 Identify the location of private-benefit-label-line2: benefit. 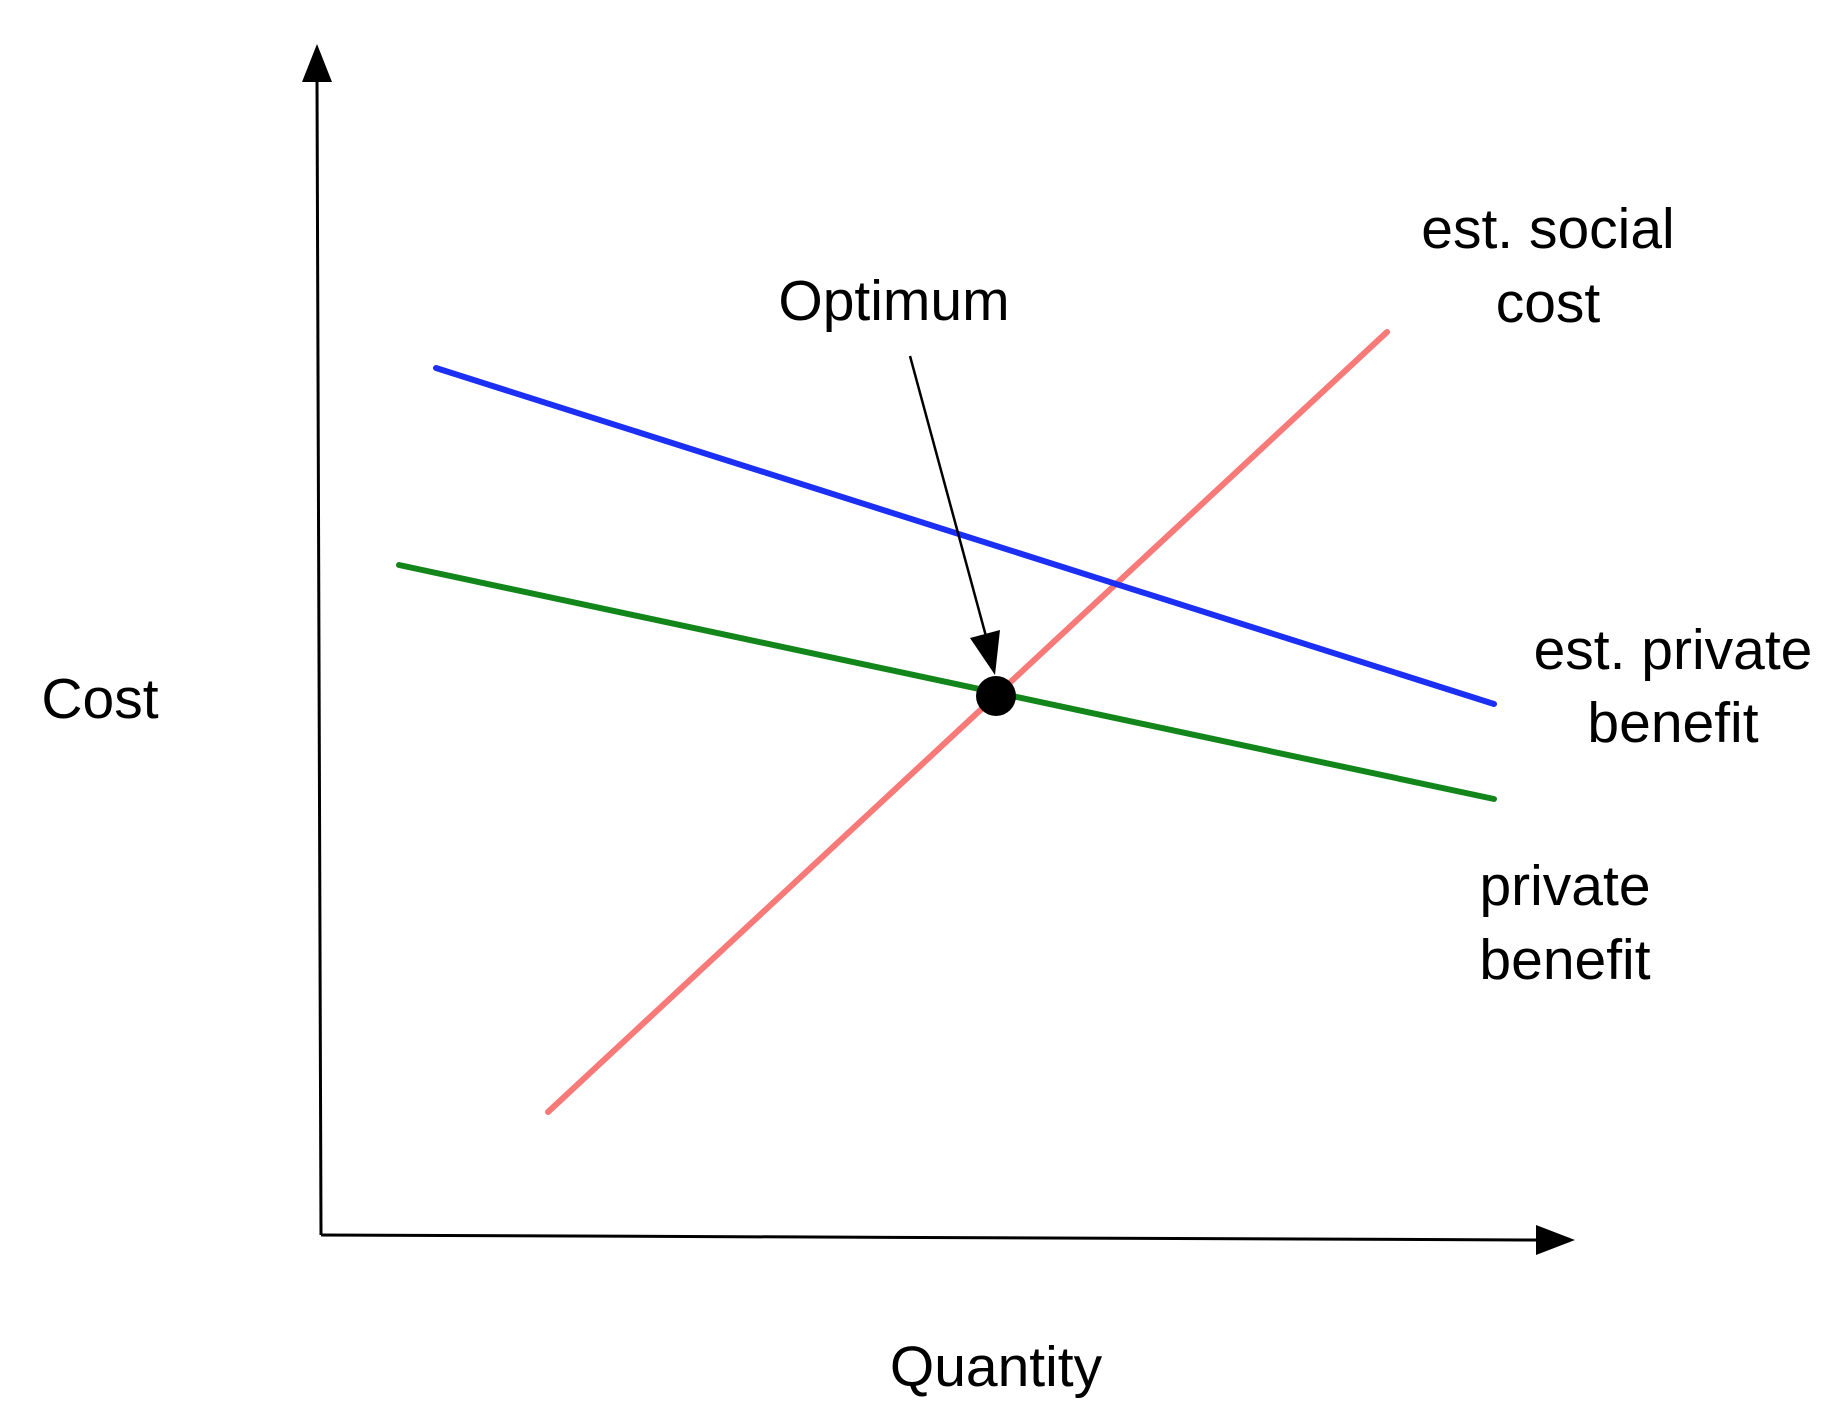
(1564, 960).